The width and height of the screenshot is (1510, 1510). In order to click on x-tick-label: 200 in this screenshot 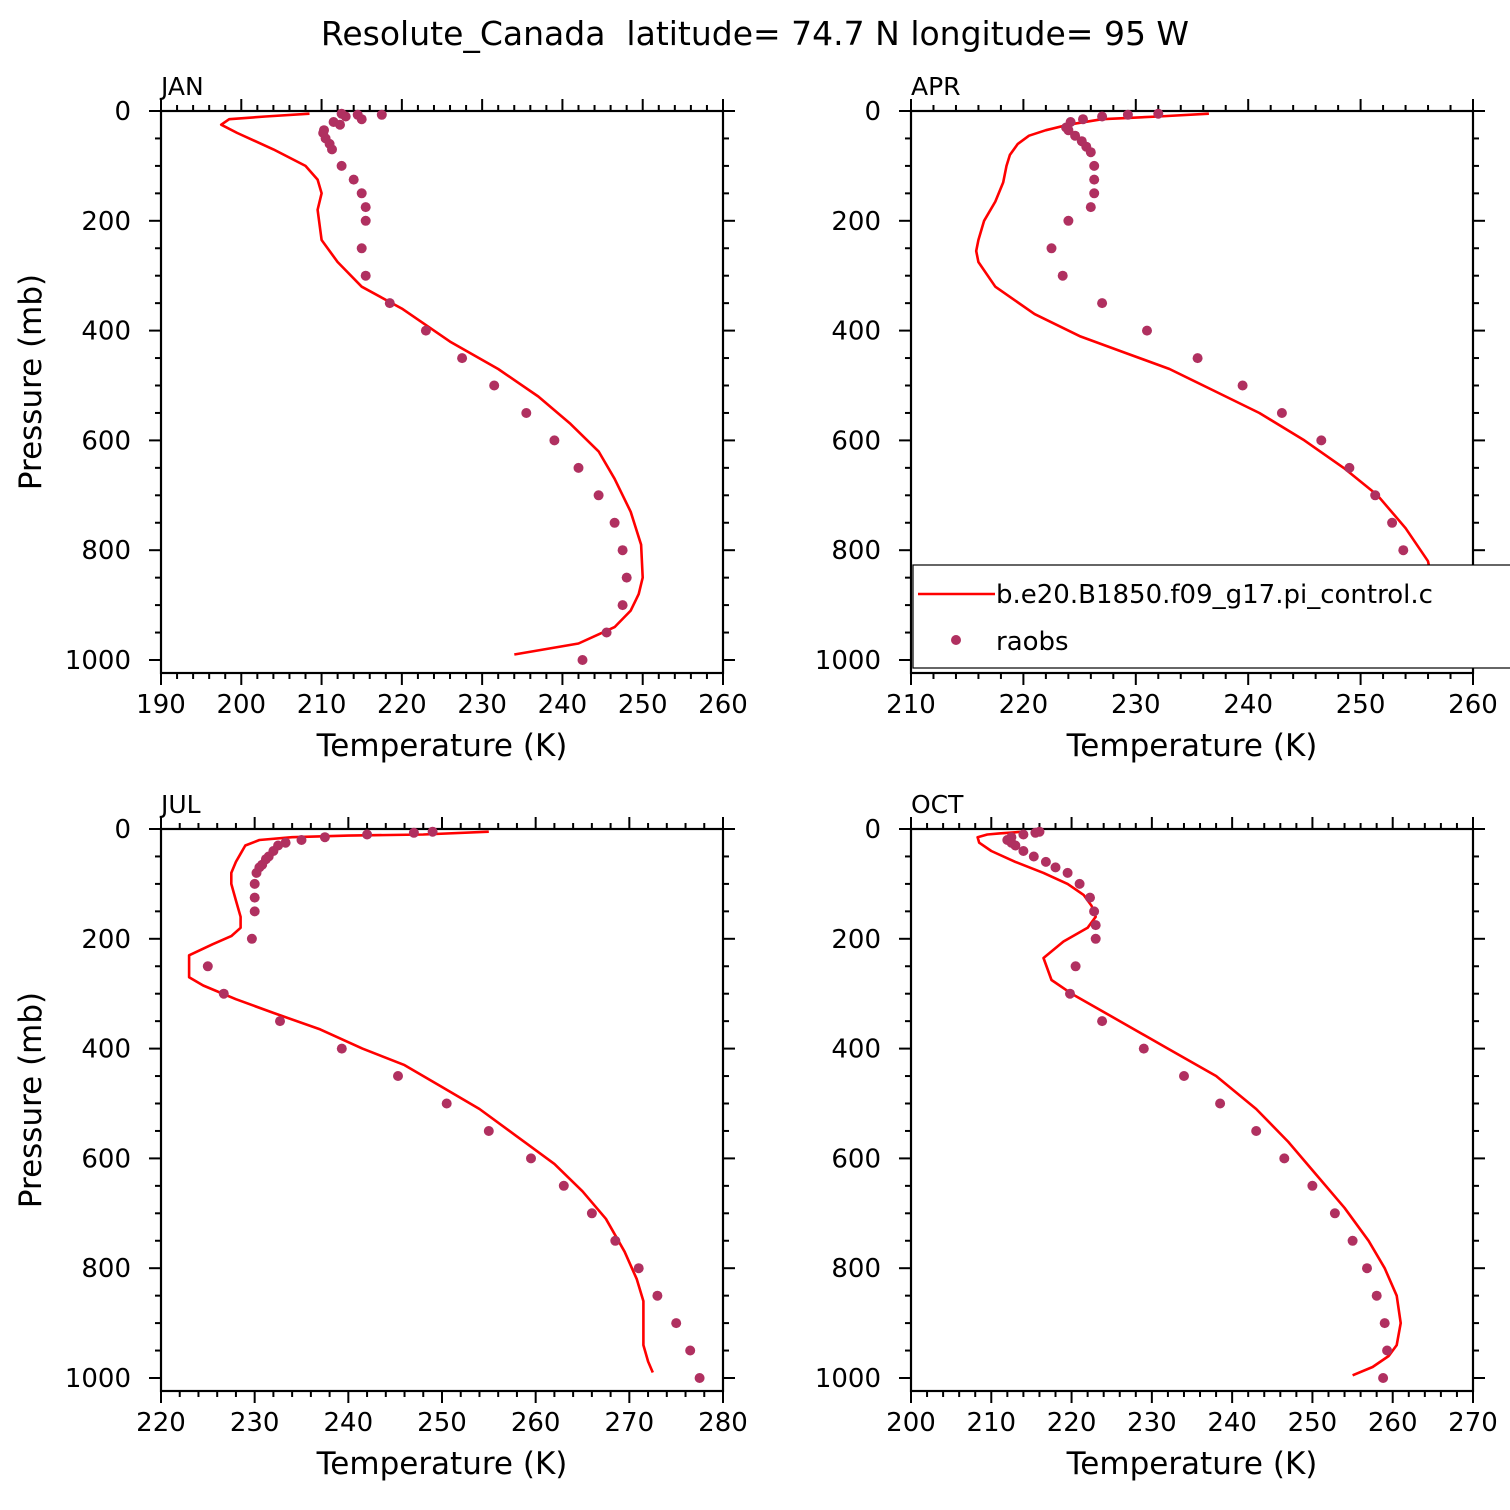, I will do `click(241, 705)`.